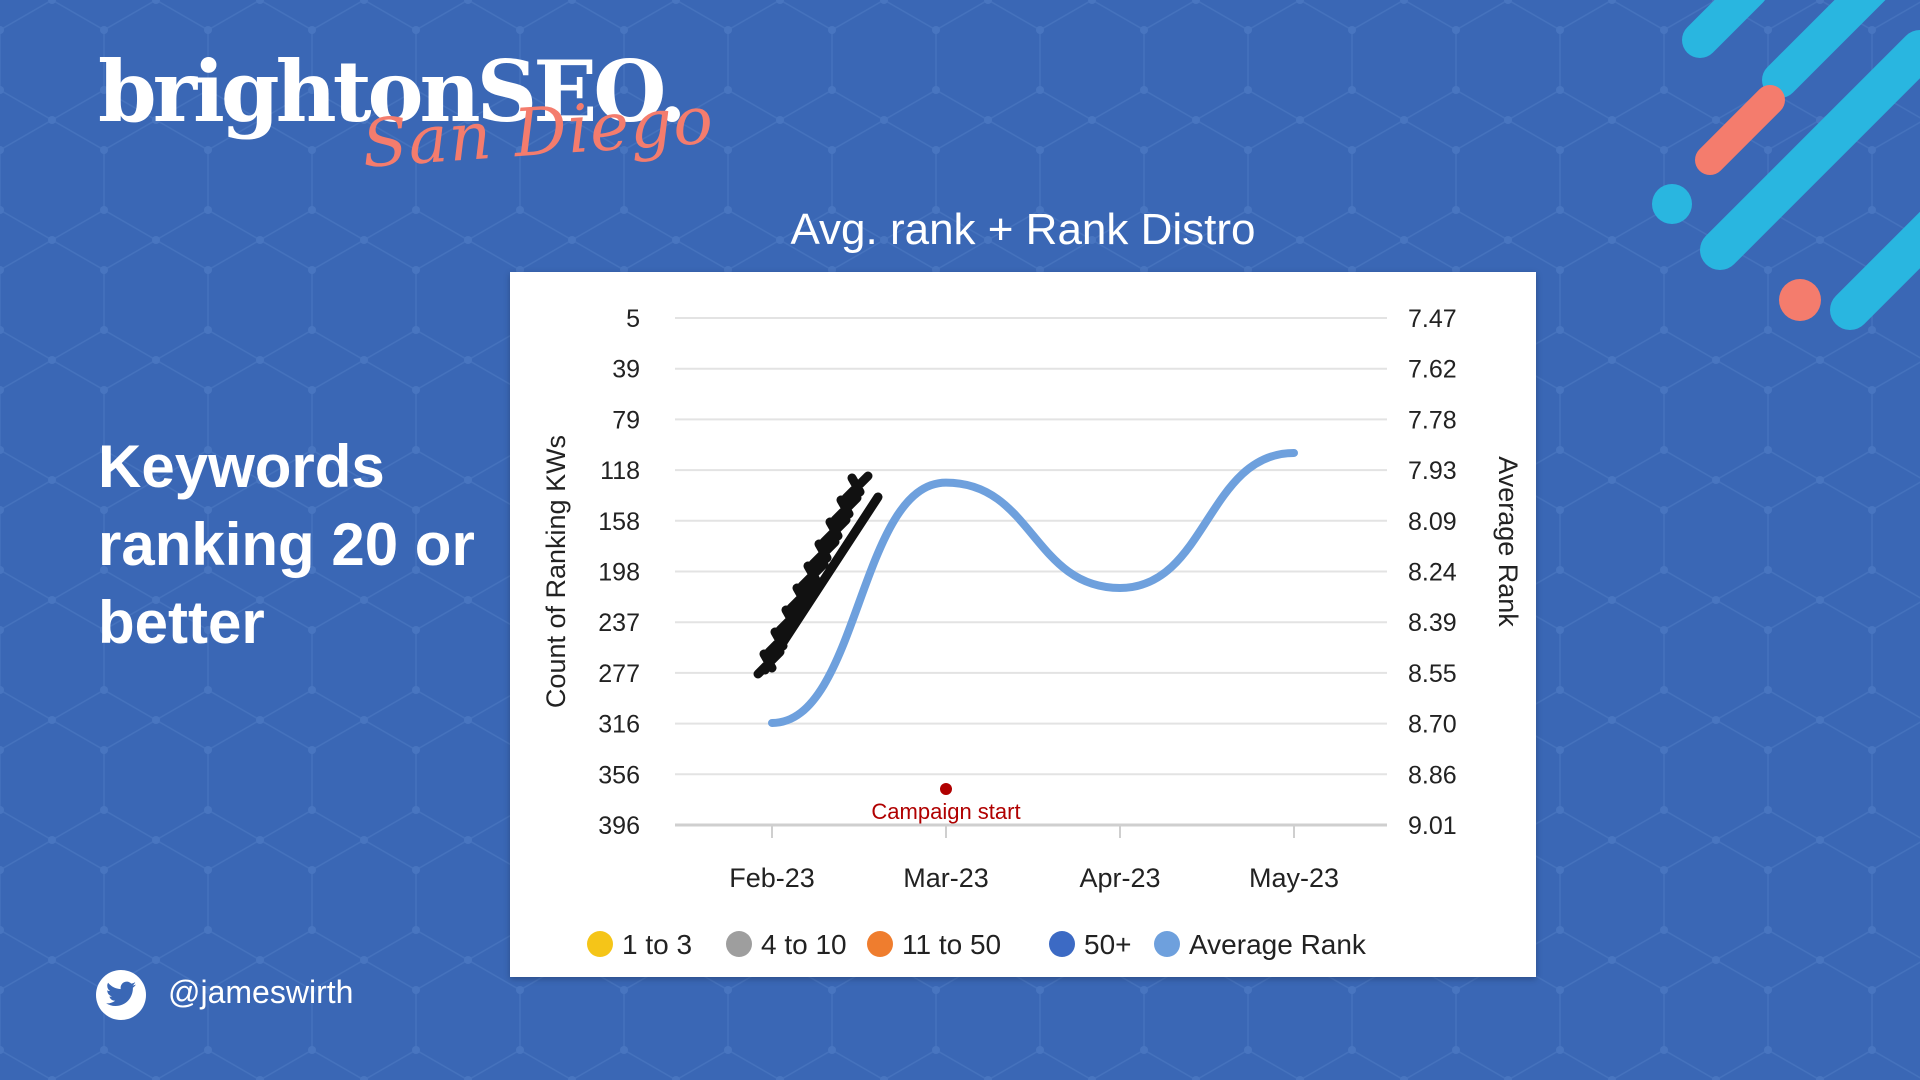  I want to click on brightonseo-logo: brightonSEO., so click(392, 91).